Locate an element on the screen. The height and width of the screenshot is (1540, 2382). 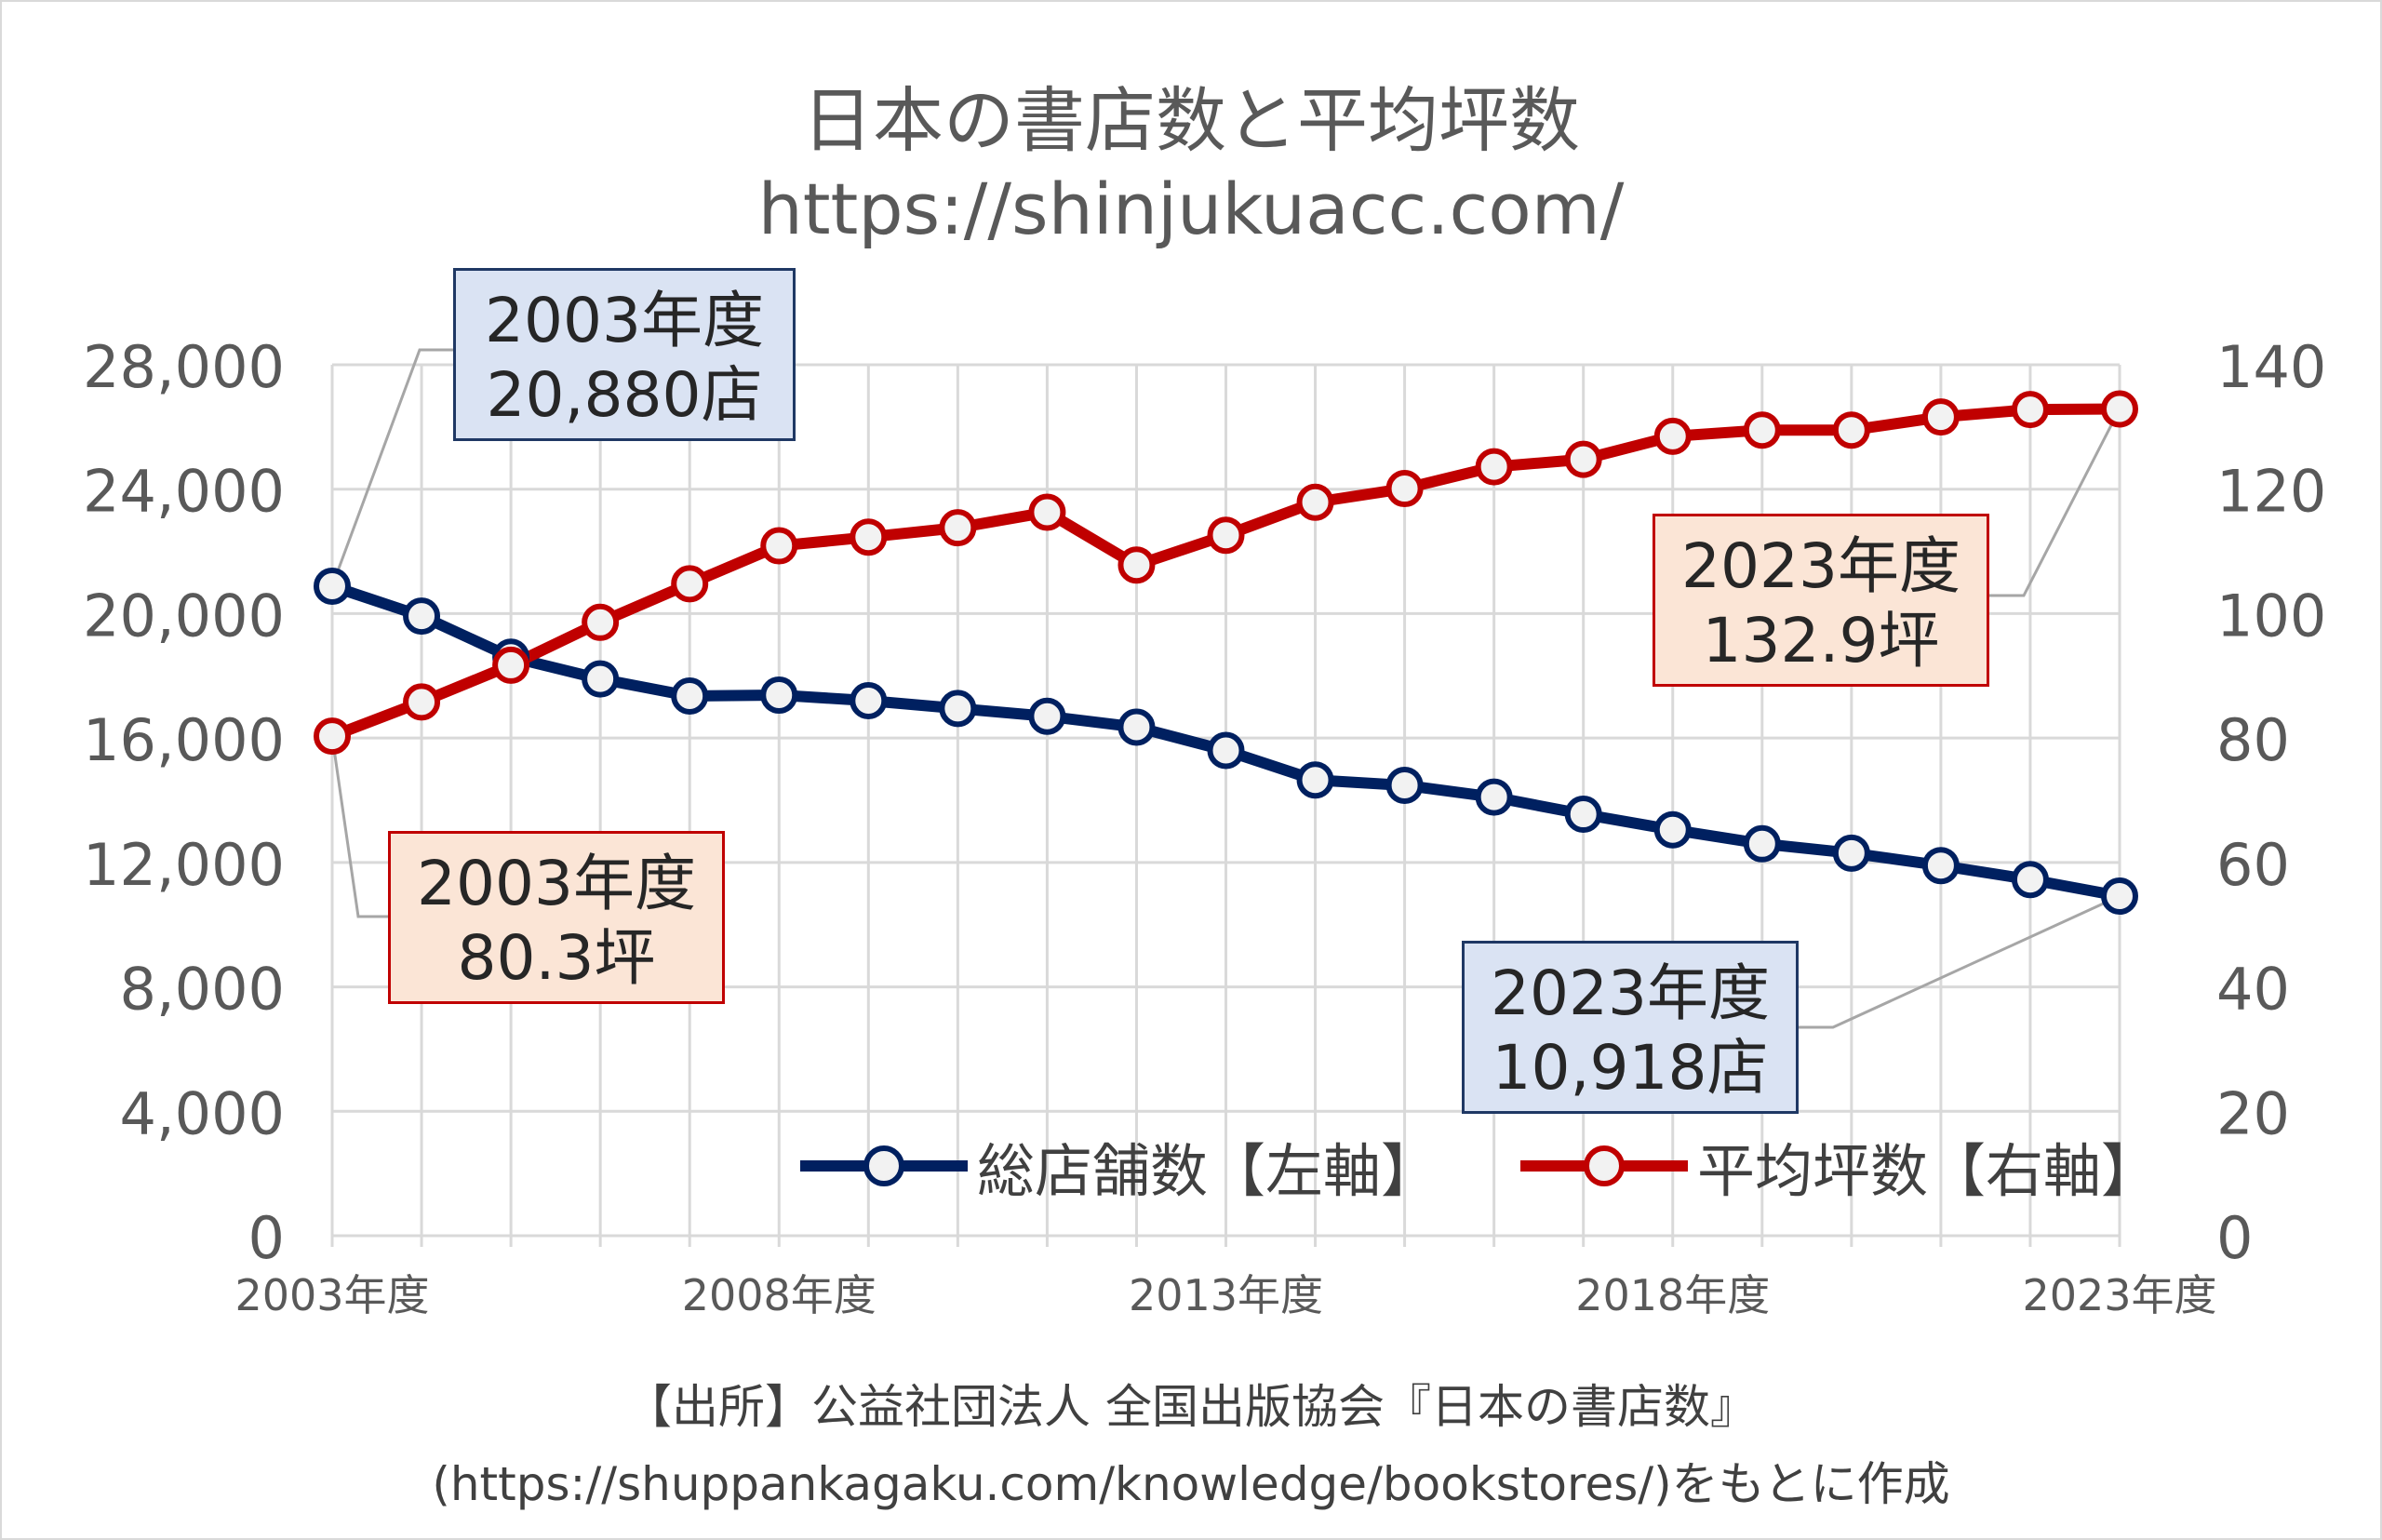
legend-label-area: 平均坪数【右軸】 is located at coordinates (1928, 1171).